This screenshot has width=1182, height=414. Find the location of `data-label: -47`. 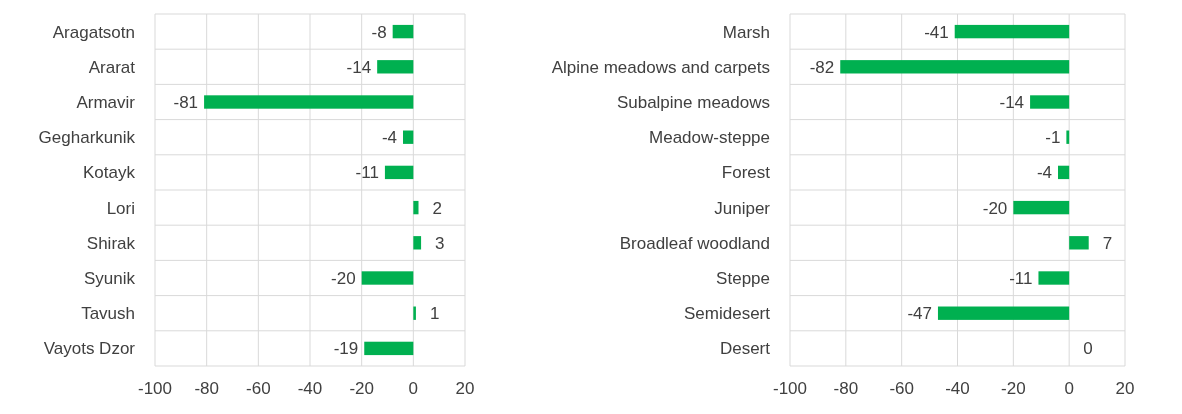

data-label: -47 is located at coordinates (919, 314).